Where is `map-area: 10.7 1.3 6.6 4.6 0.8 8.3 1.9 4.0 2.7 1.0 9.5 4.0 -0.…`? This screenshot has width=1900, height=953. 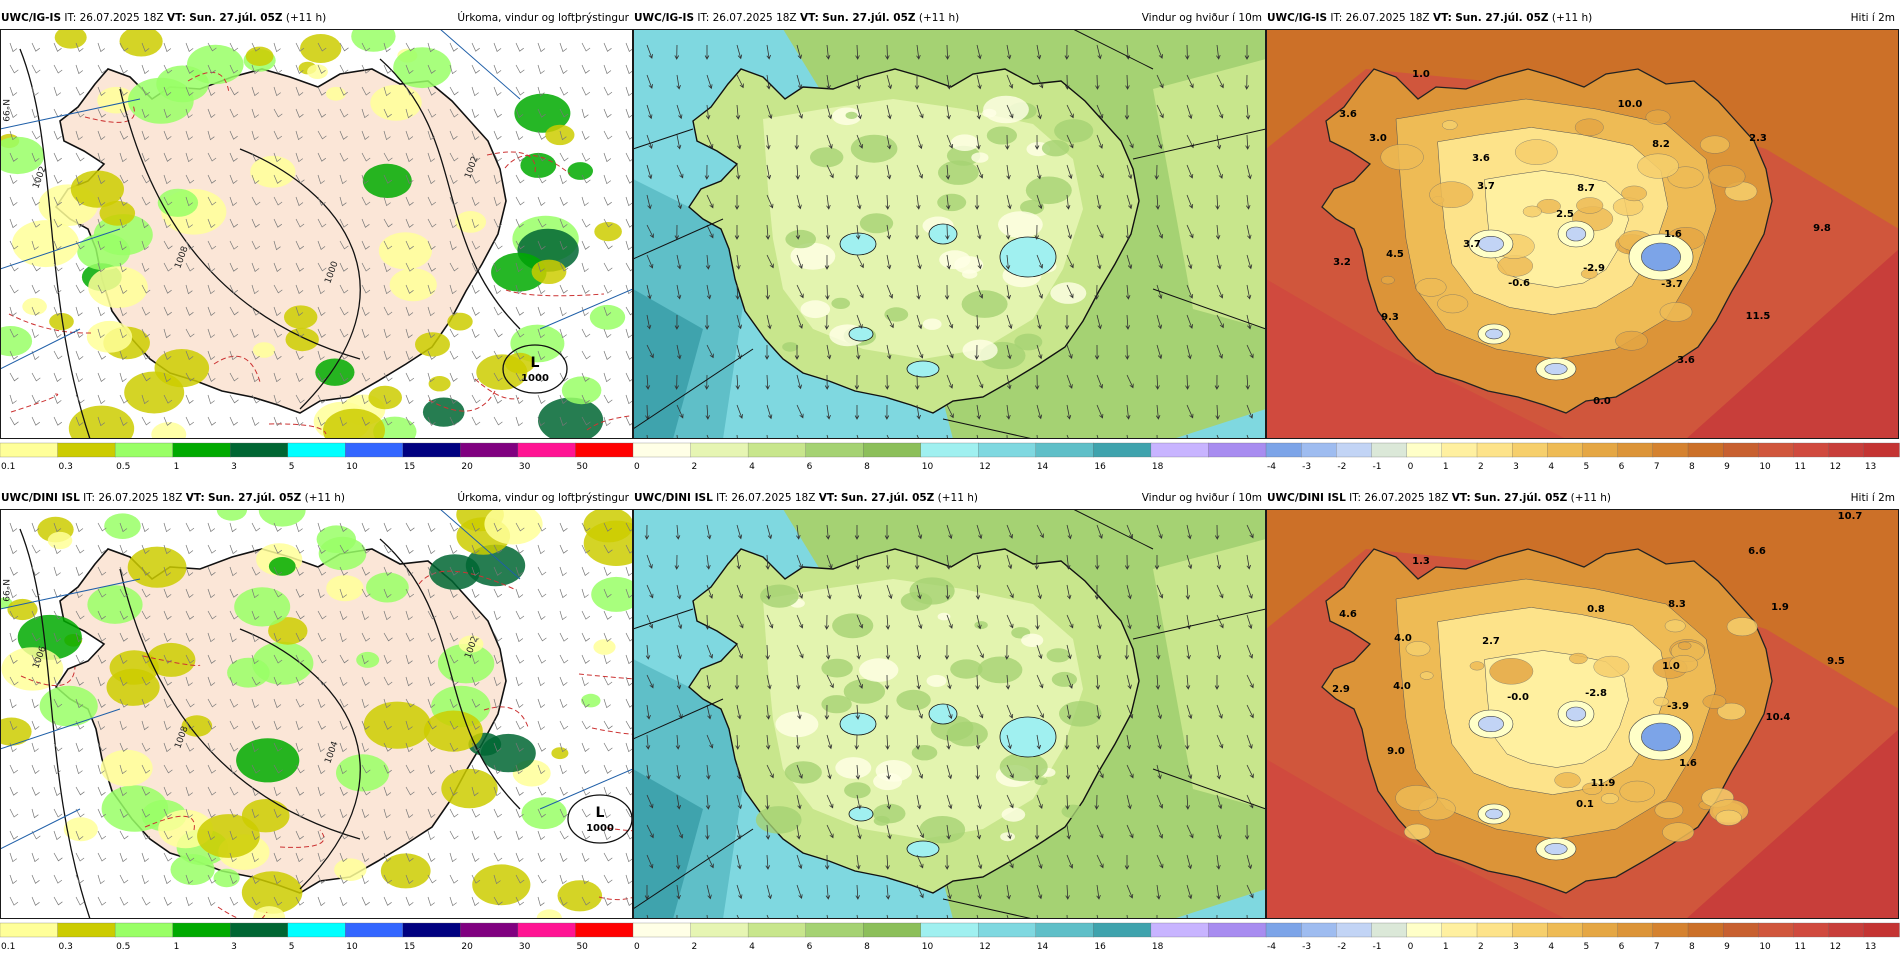
map-area: 10.7 1.3 6.6 4.6 0.8 8.3 1.9 4.0 2.7 1.0 9.5 4.0 -0.… is located at coordinates (1582, 714).